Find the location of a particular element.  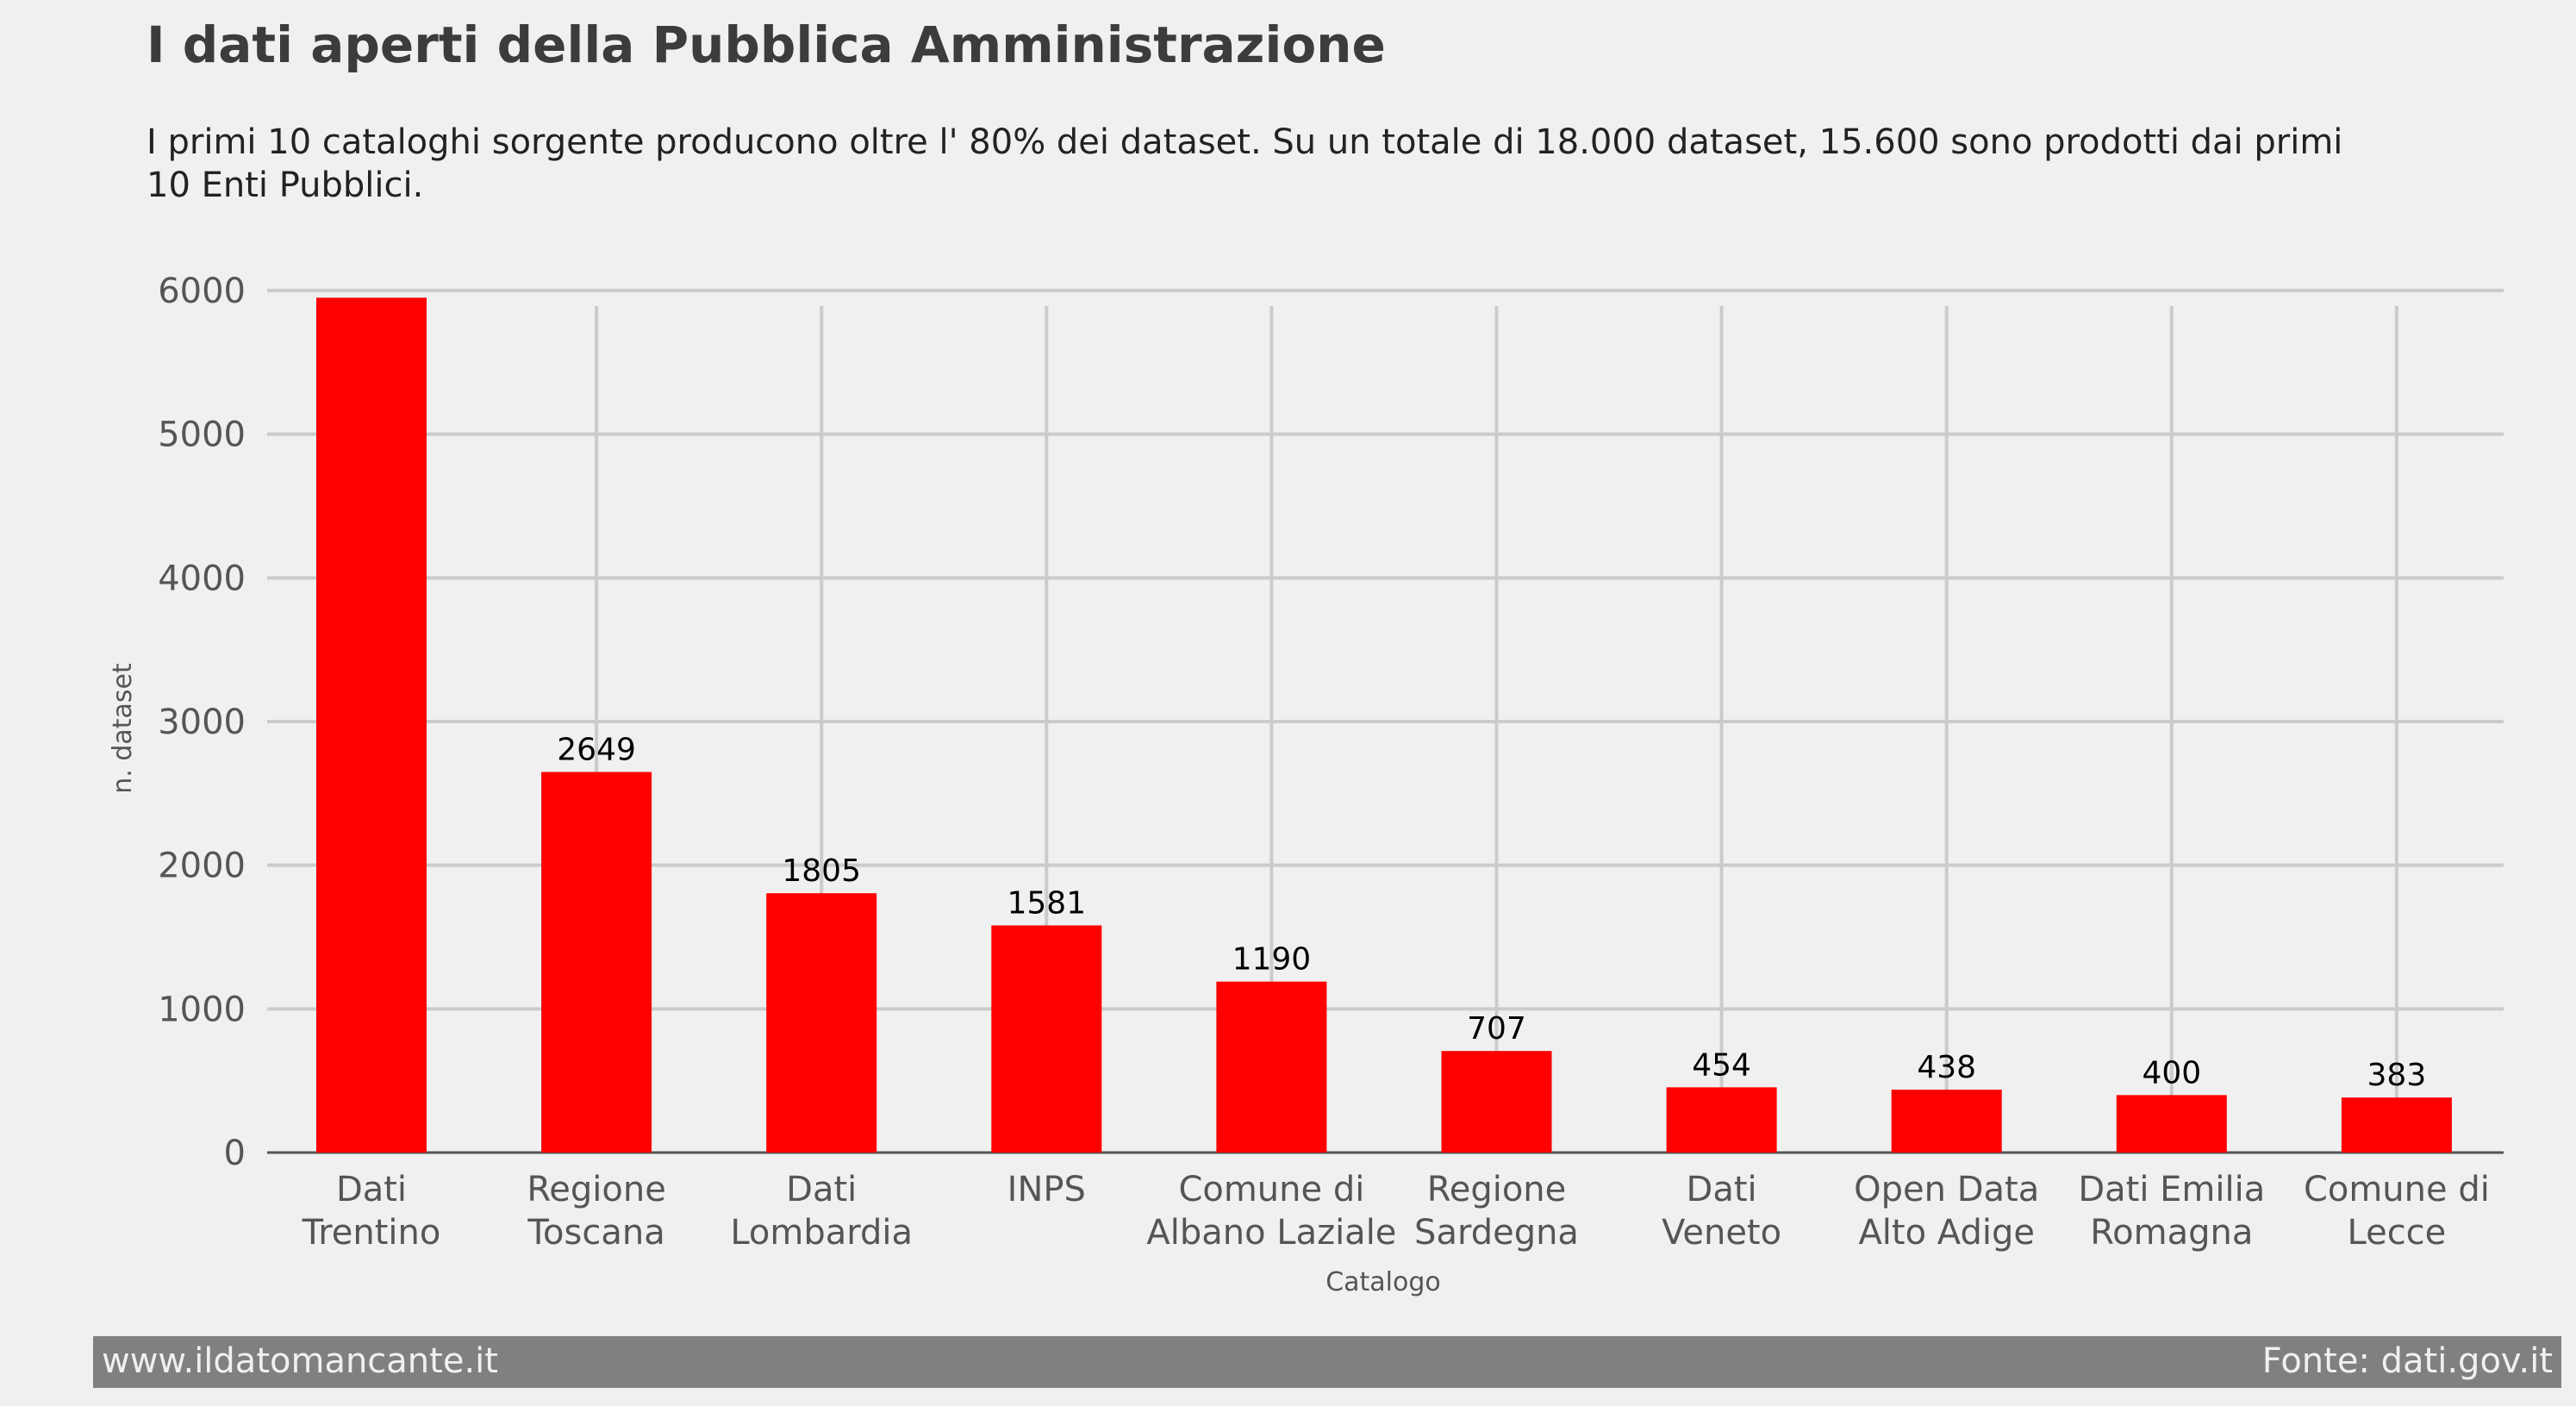

x-axis-title: Catalogo is located at coordinates (1383, 1282).